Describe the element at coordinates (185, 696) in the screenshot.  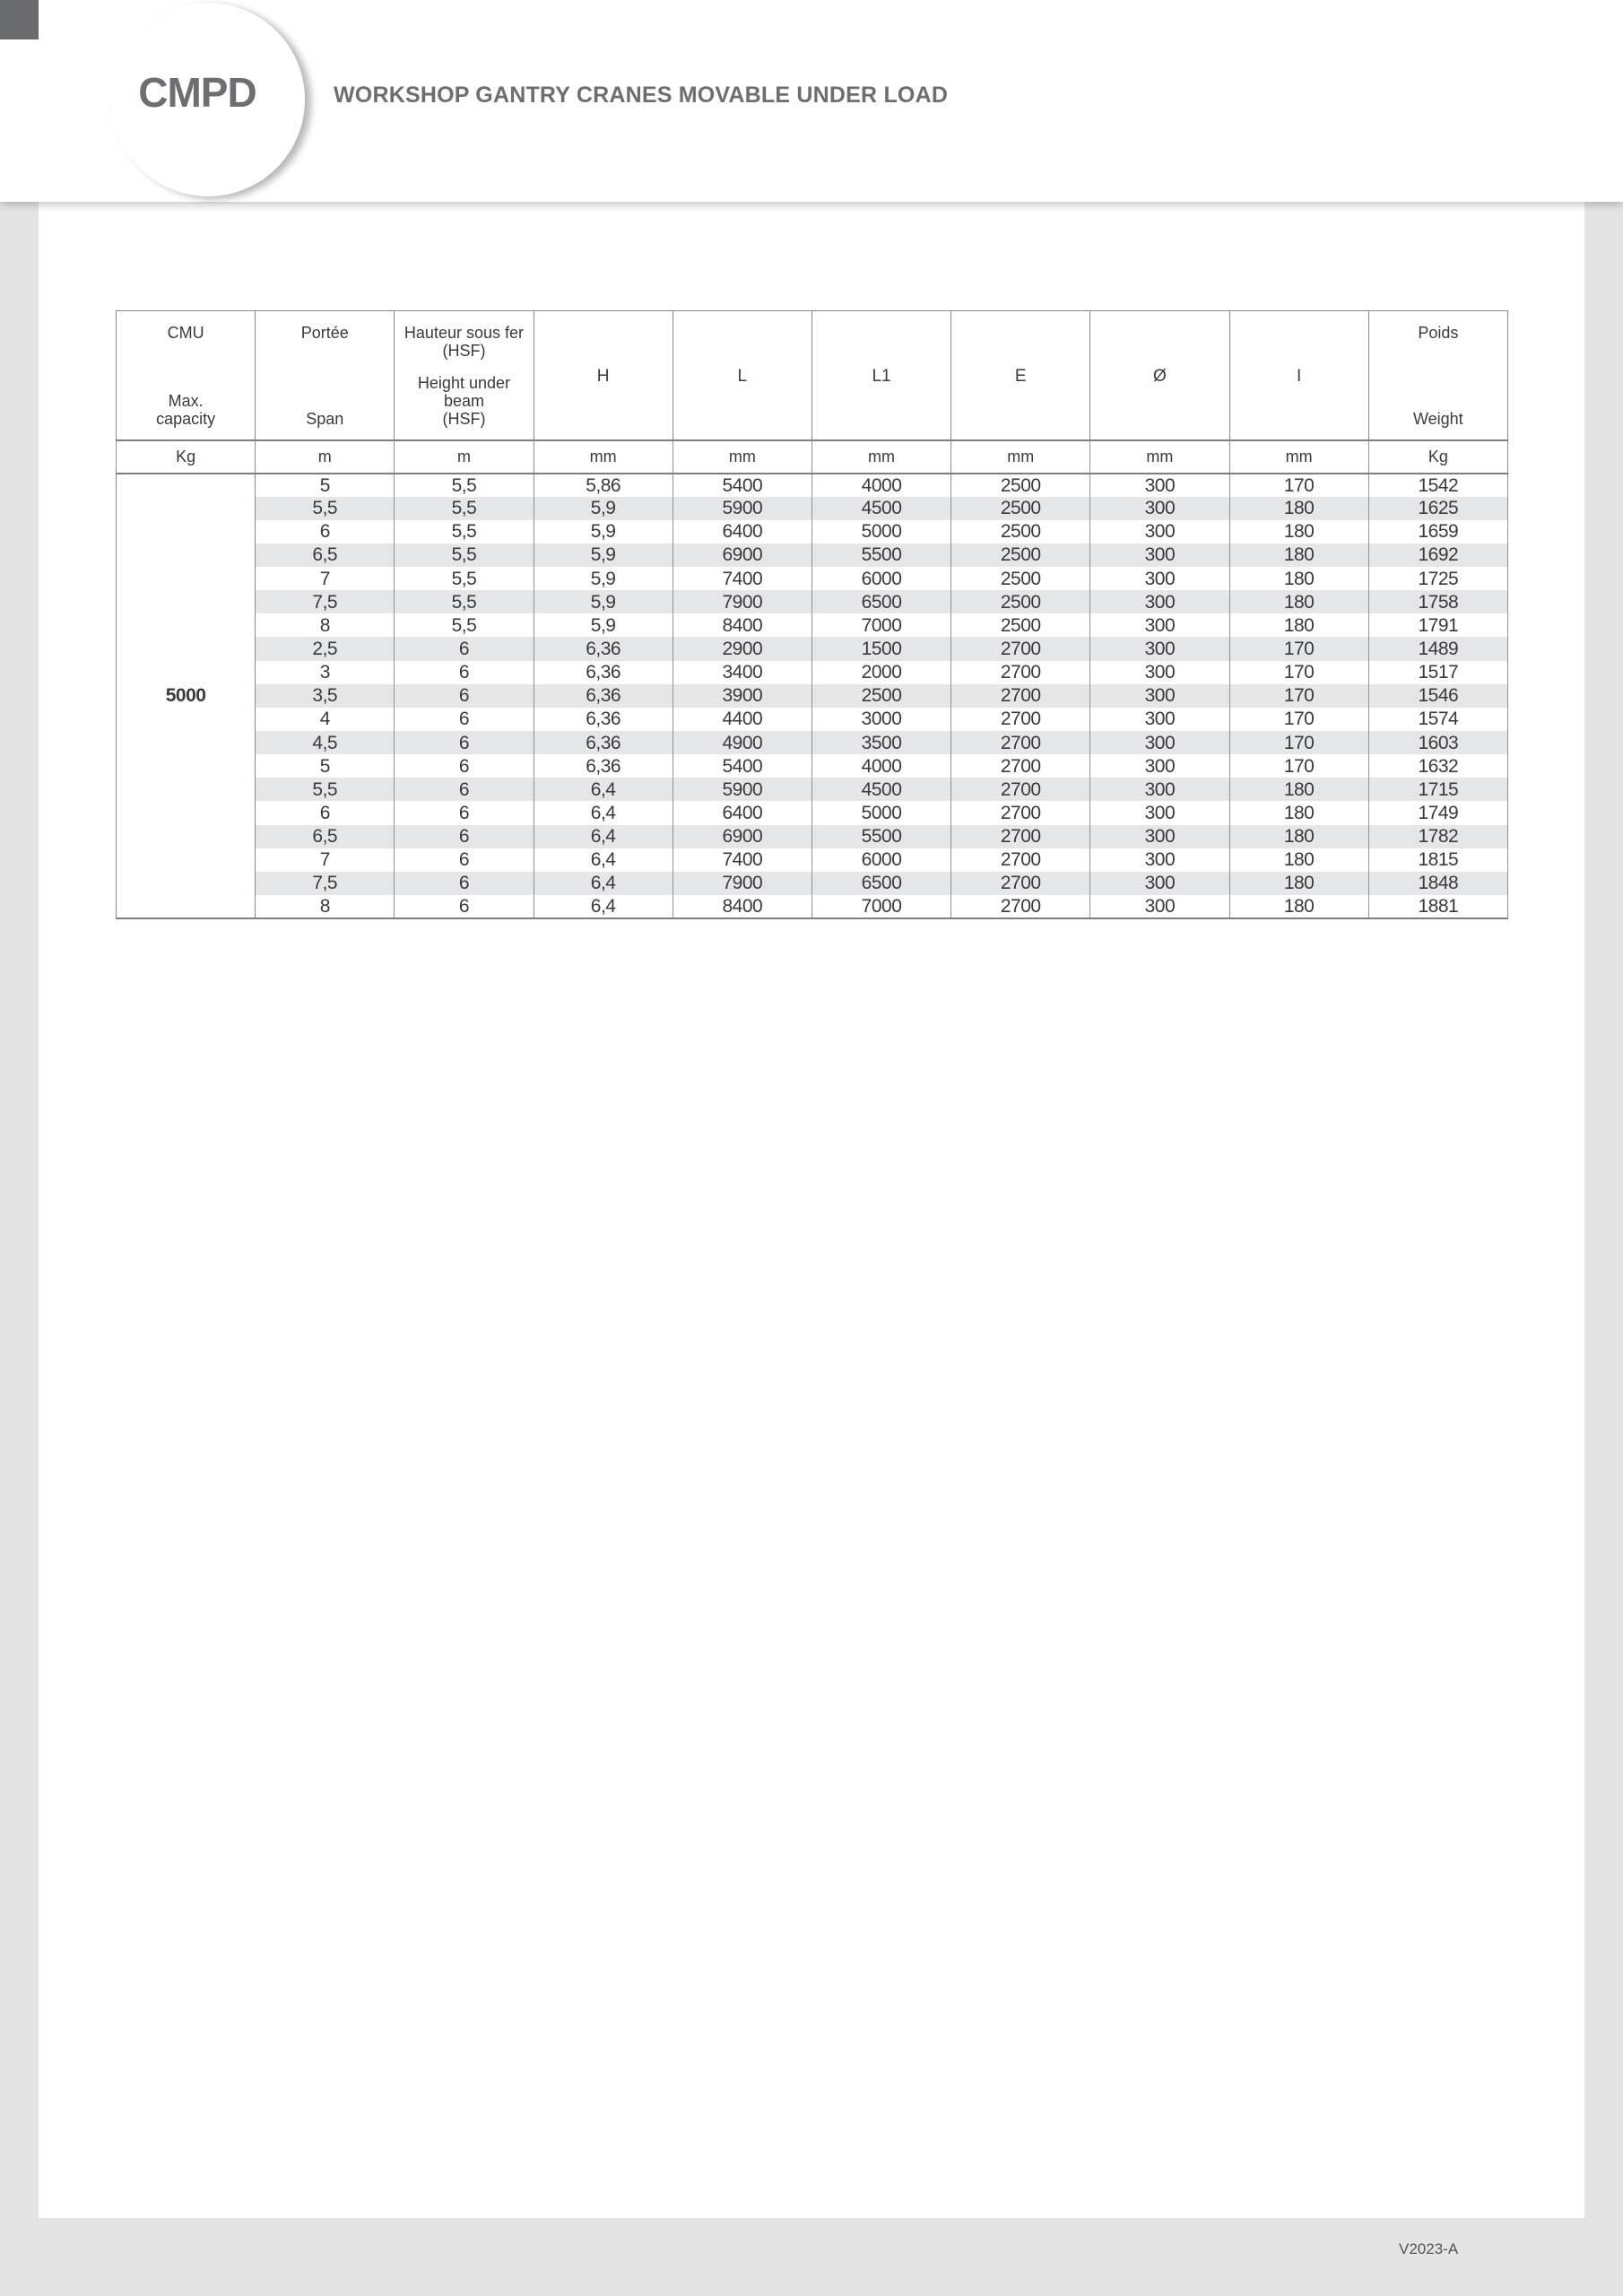
I see `capacity-cell: 5000` at that location.